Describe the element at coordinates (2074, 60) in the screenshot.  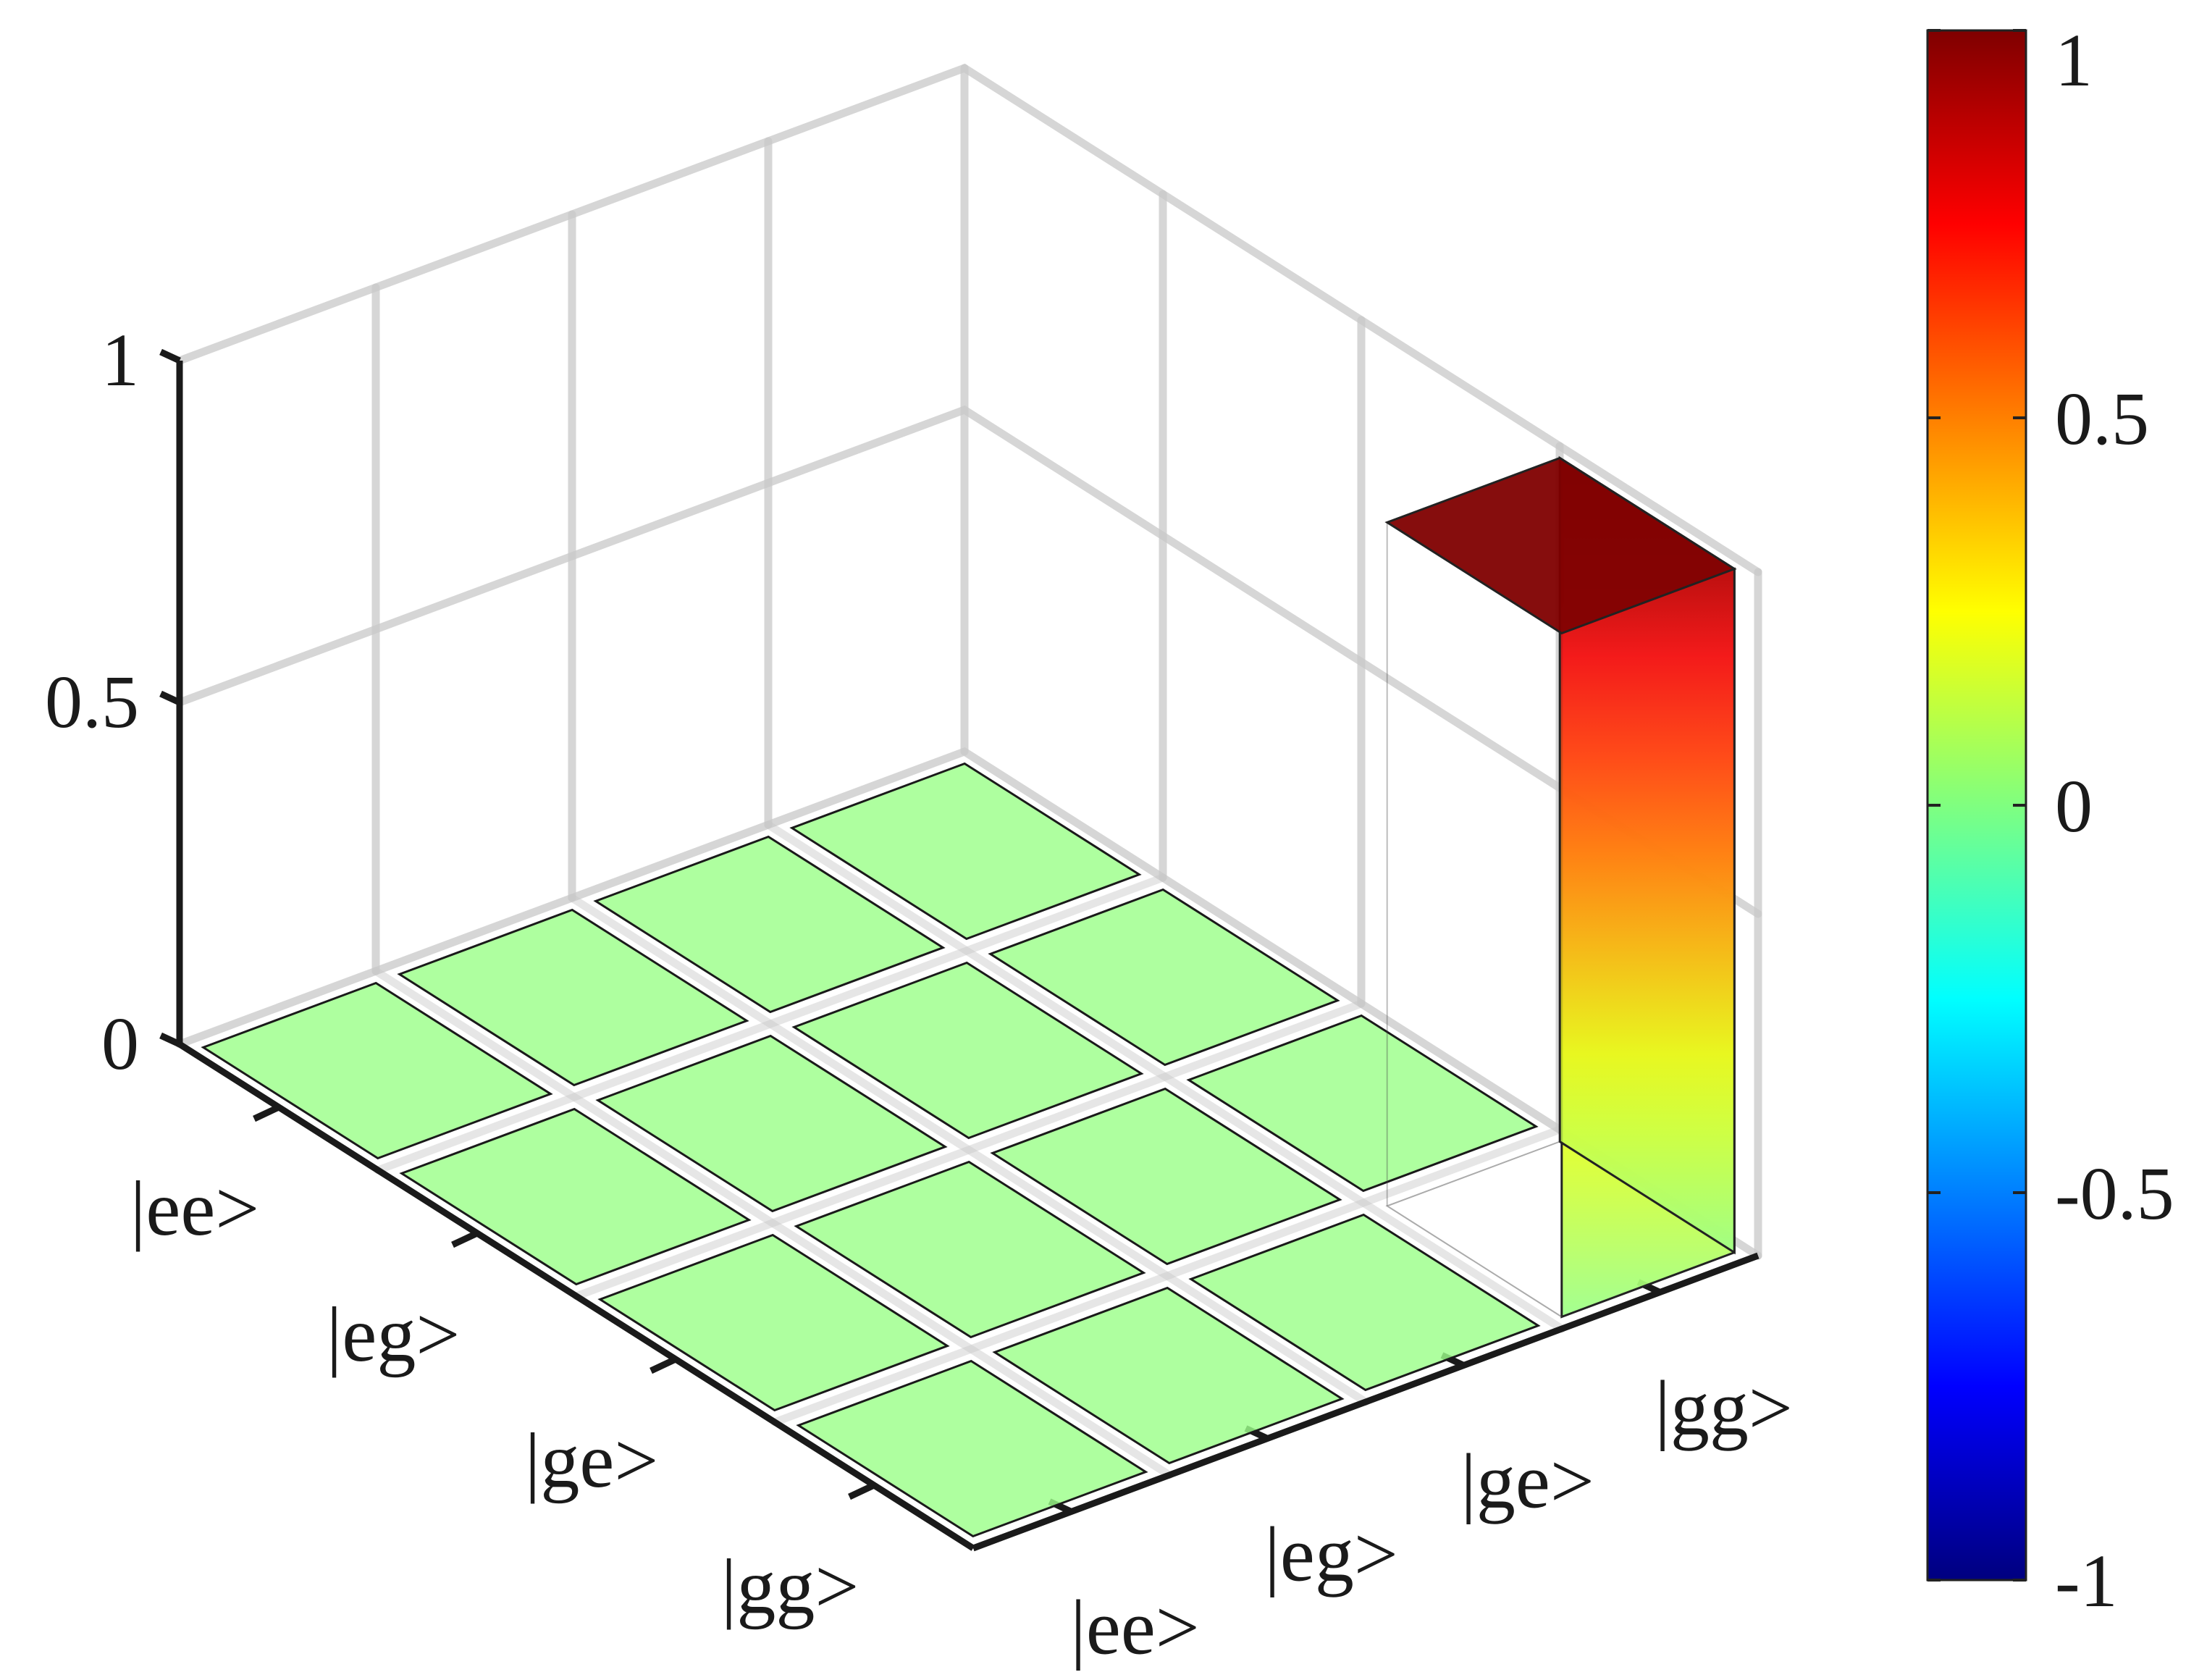
I see `colorbar-tick-label: 1` at that location.